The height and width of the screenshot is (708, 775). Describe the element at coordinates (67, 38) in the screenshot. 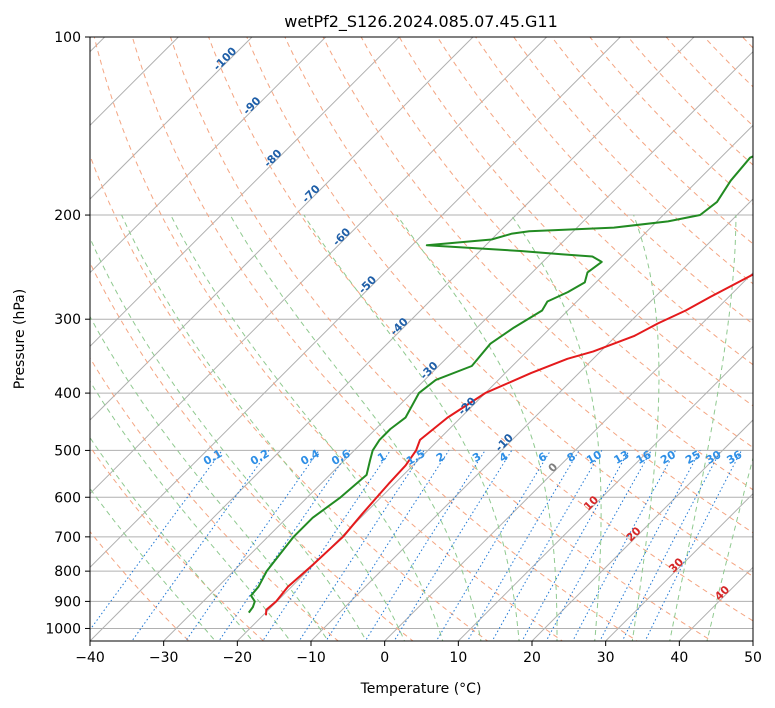

I see `y-tick-label: 100` at that location.